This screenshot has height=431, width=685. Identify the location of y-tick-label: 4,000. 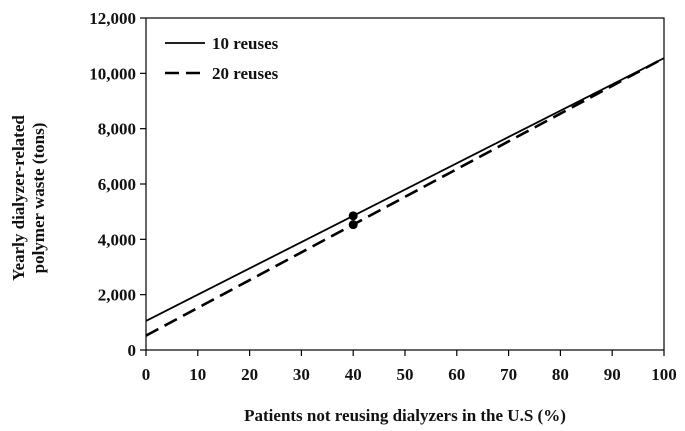
(117, 239).